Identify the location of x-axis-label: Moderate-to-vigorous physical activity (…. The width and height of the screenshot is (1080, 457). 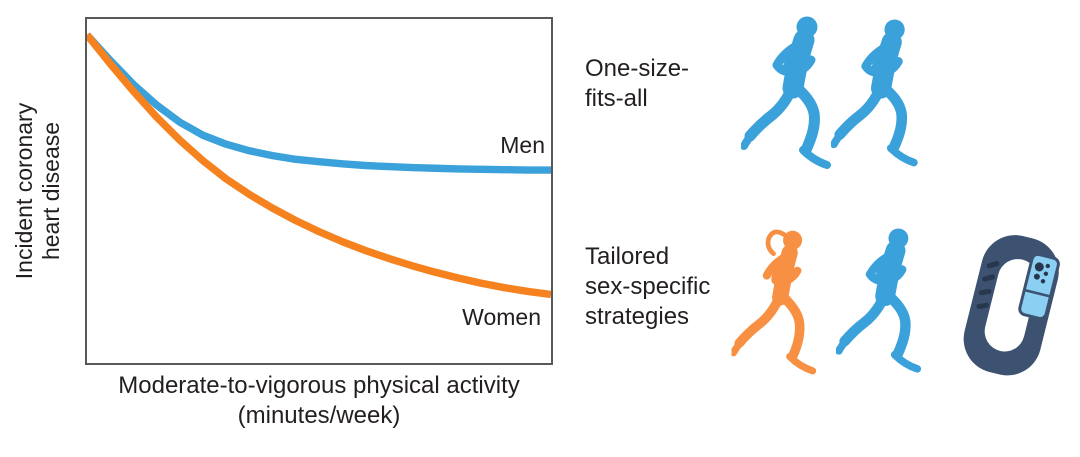
(319, 401).